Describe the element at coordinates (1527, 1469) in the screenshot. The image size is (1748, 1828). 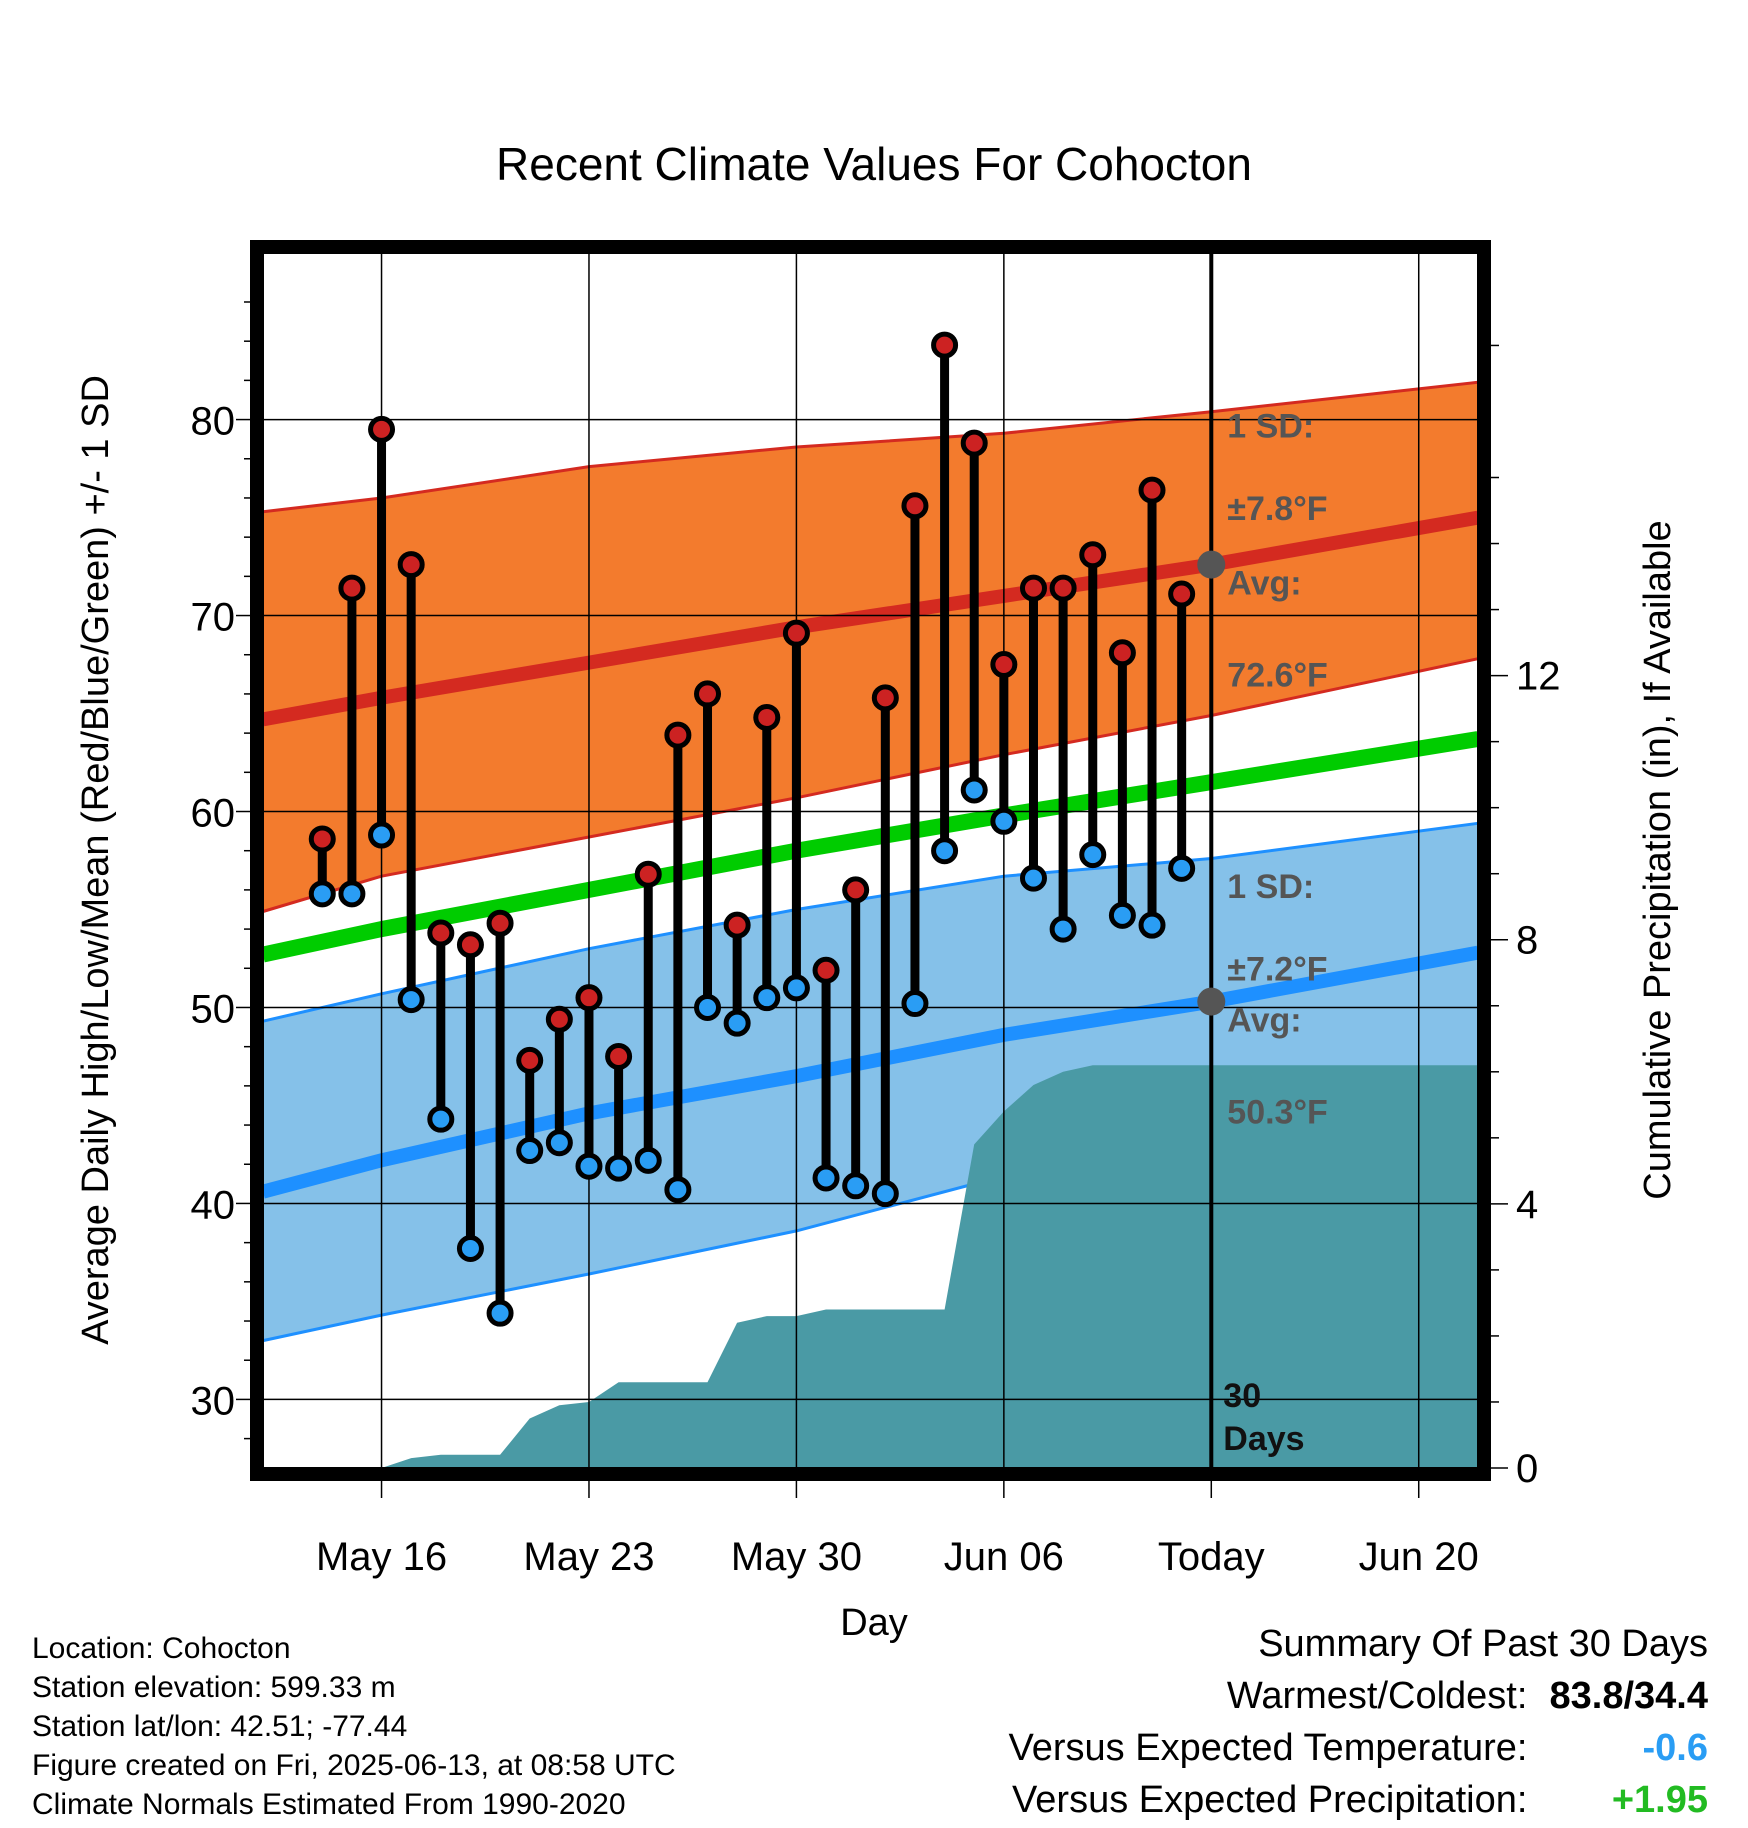
I see `y2-tick-label: 0` at that location.